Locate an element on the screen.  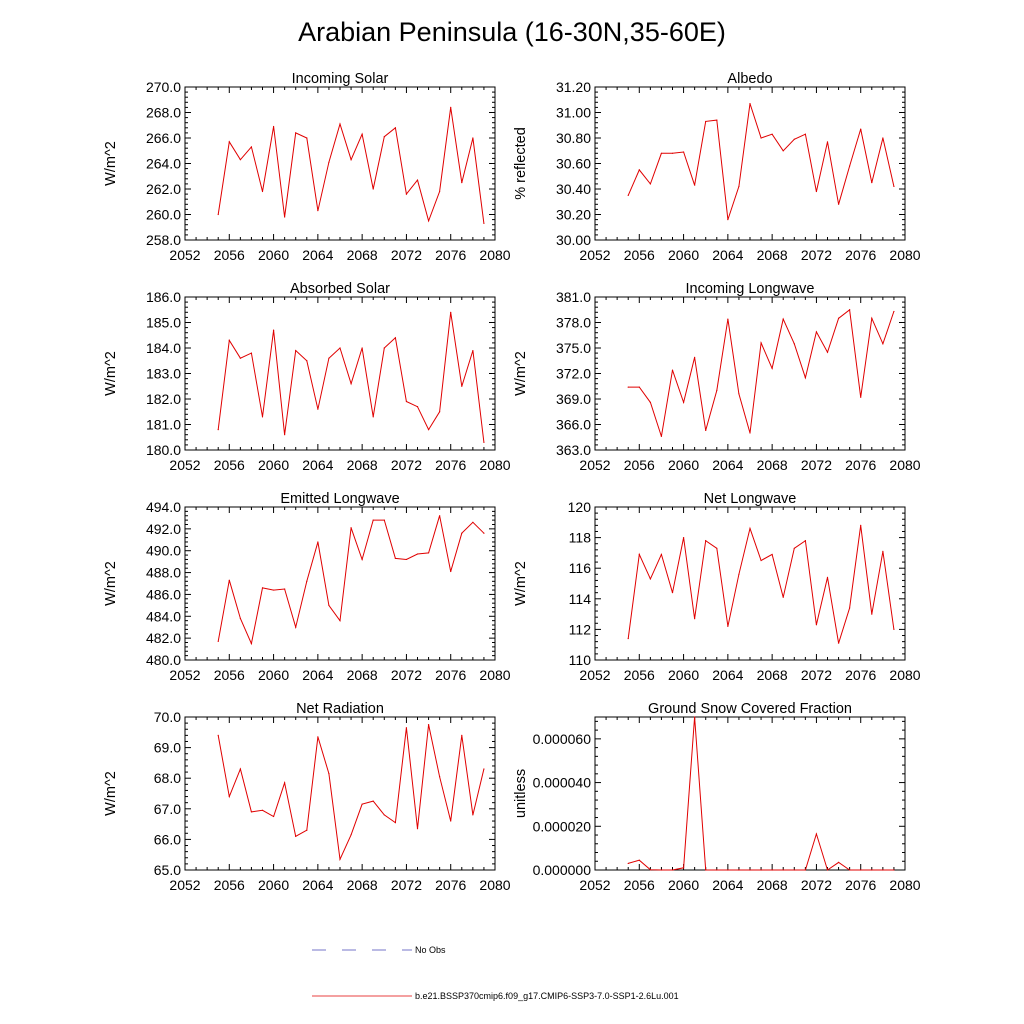
y-tick-label: 378.0 is located at coordinates (573, 323).